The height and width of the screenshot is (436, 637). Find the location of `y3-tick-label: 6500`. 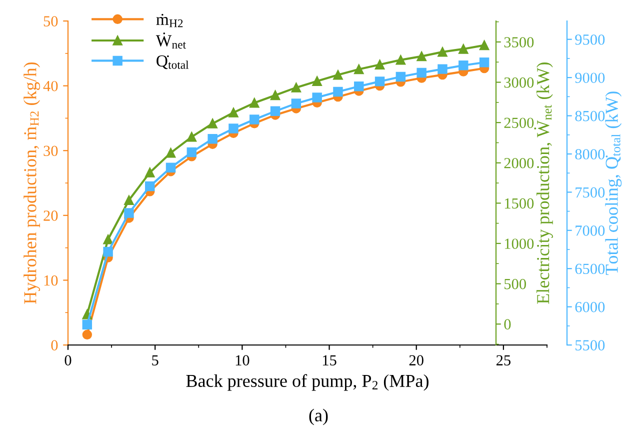

y3-tick-label: 6500 is located at coordinates (590, 269).